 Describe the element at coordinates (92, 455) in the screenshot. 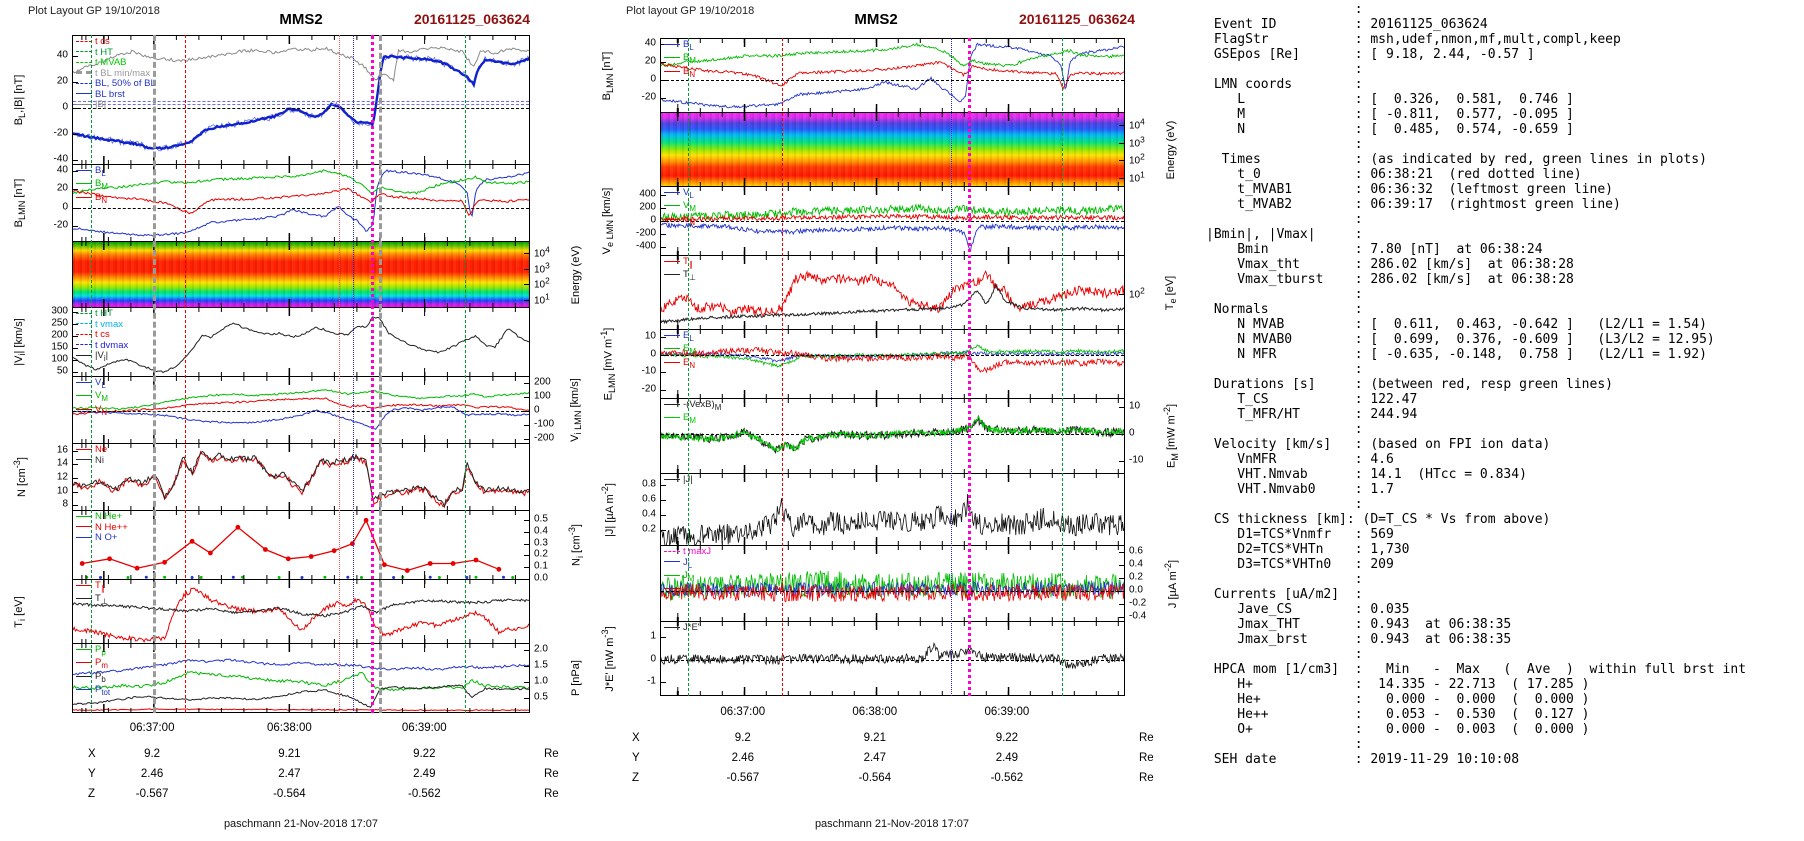

I see `legend-density: Ne Ni` at that location.